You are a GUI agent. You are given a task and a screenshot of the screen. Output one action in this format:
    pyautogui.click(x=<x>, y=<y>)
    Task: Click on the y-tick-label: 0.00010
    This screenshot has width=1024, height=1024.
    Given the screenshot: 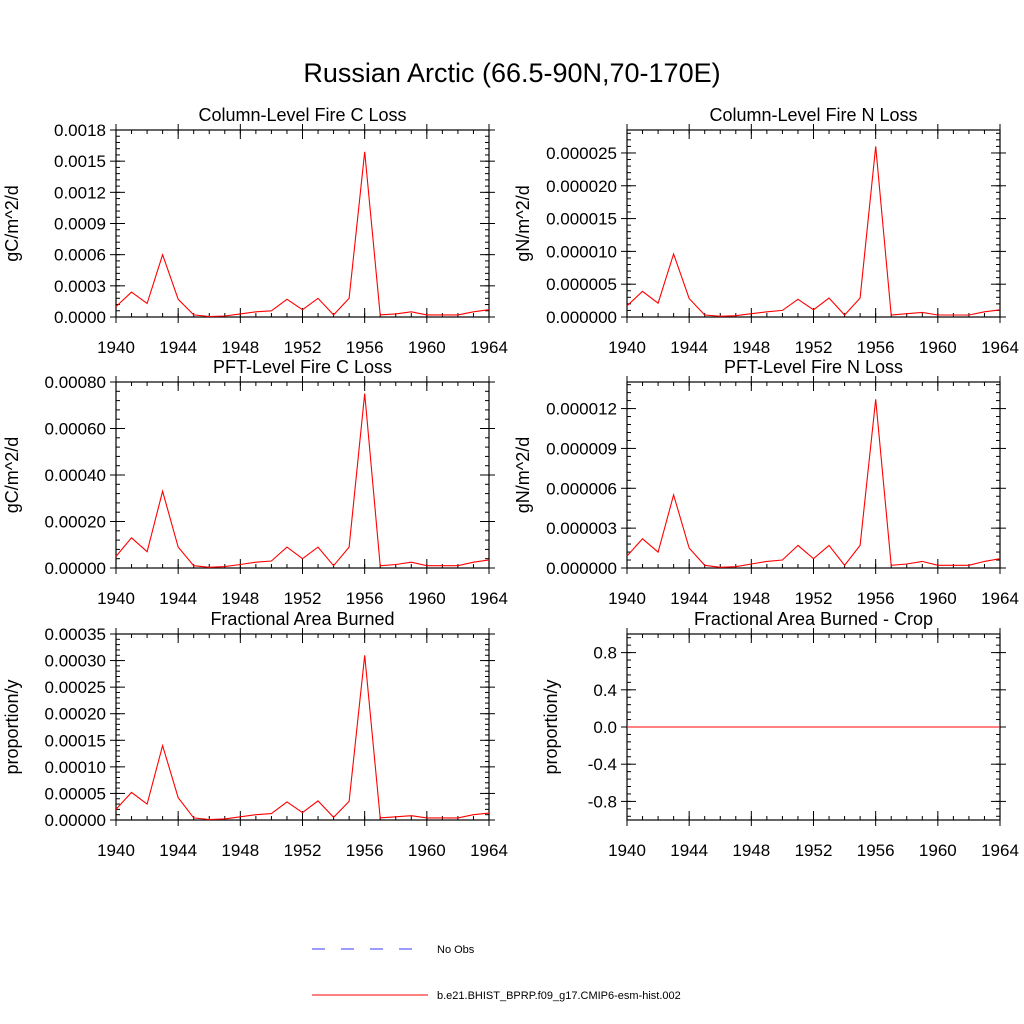 What is the action you would take?
    pyautogui.click(x=75, y=767)
    